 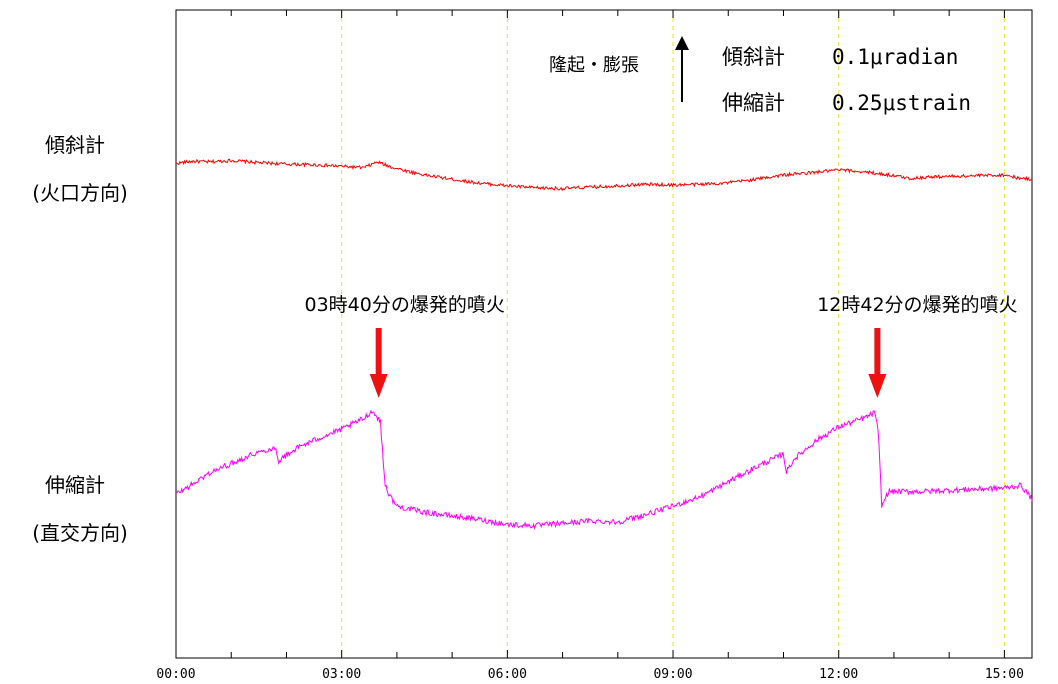 What do you see at coordinates (604, 175) in the screenshot?
I see `series-line-tilt` at bounding box center [604, 175].